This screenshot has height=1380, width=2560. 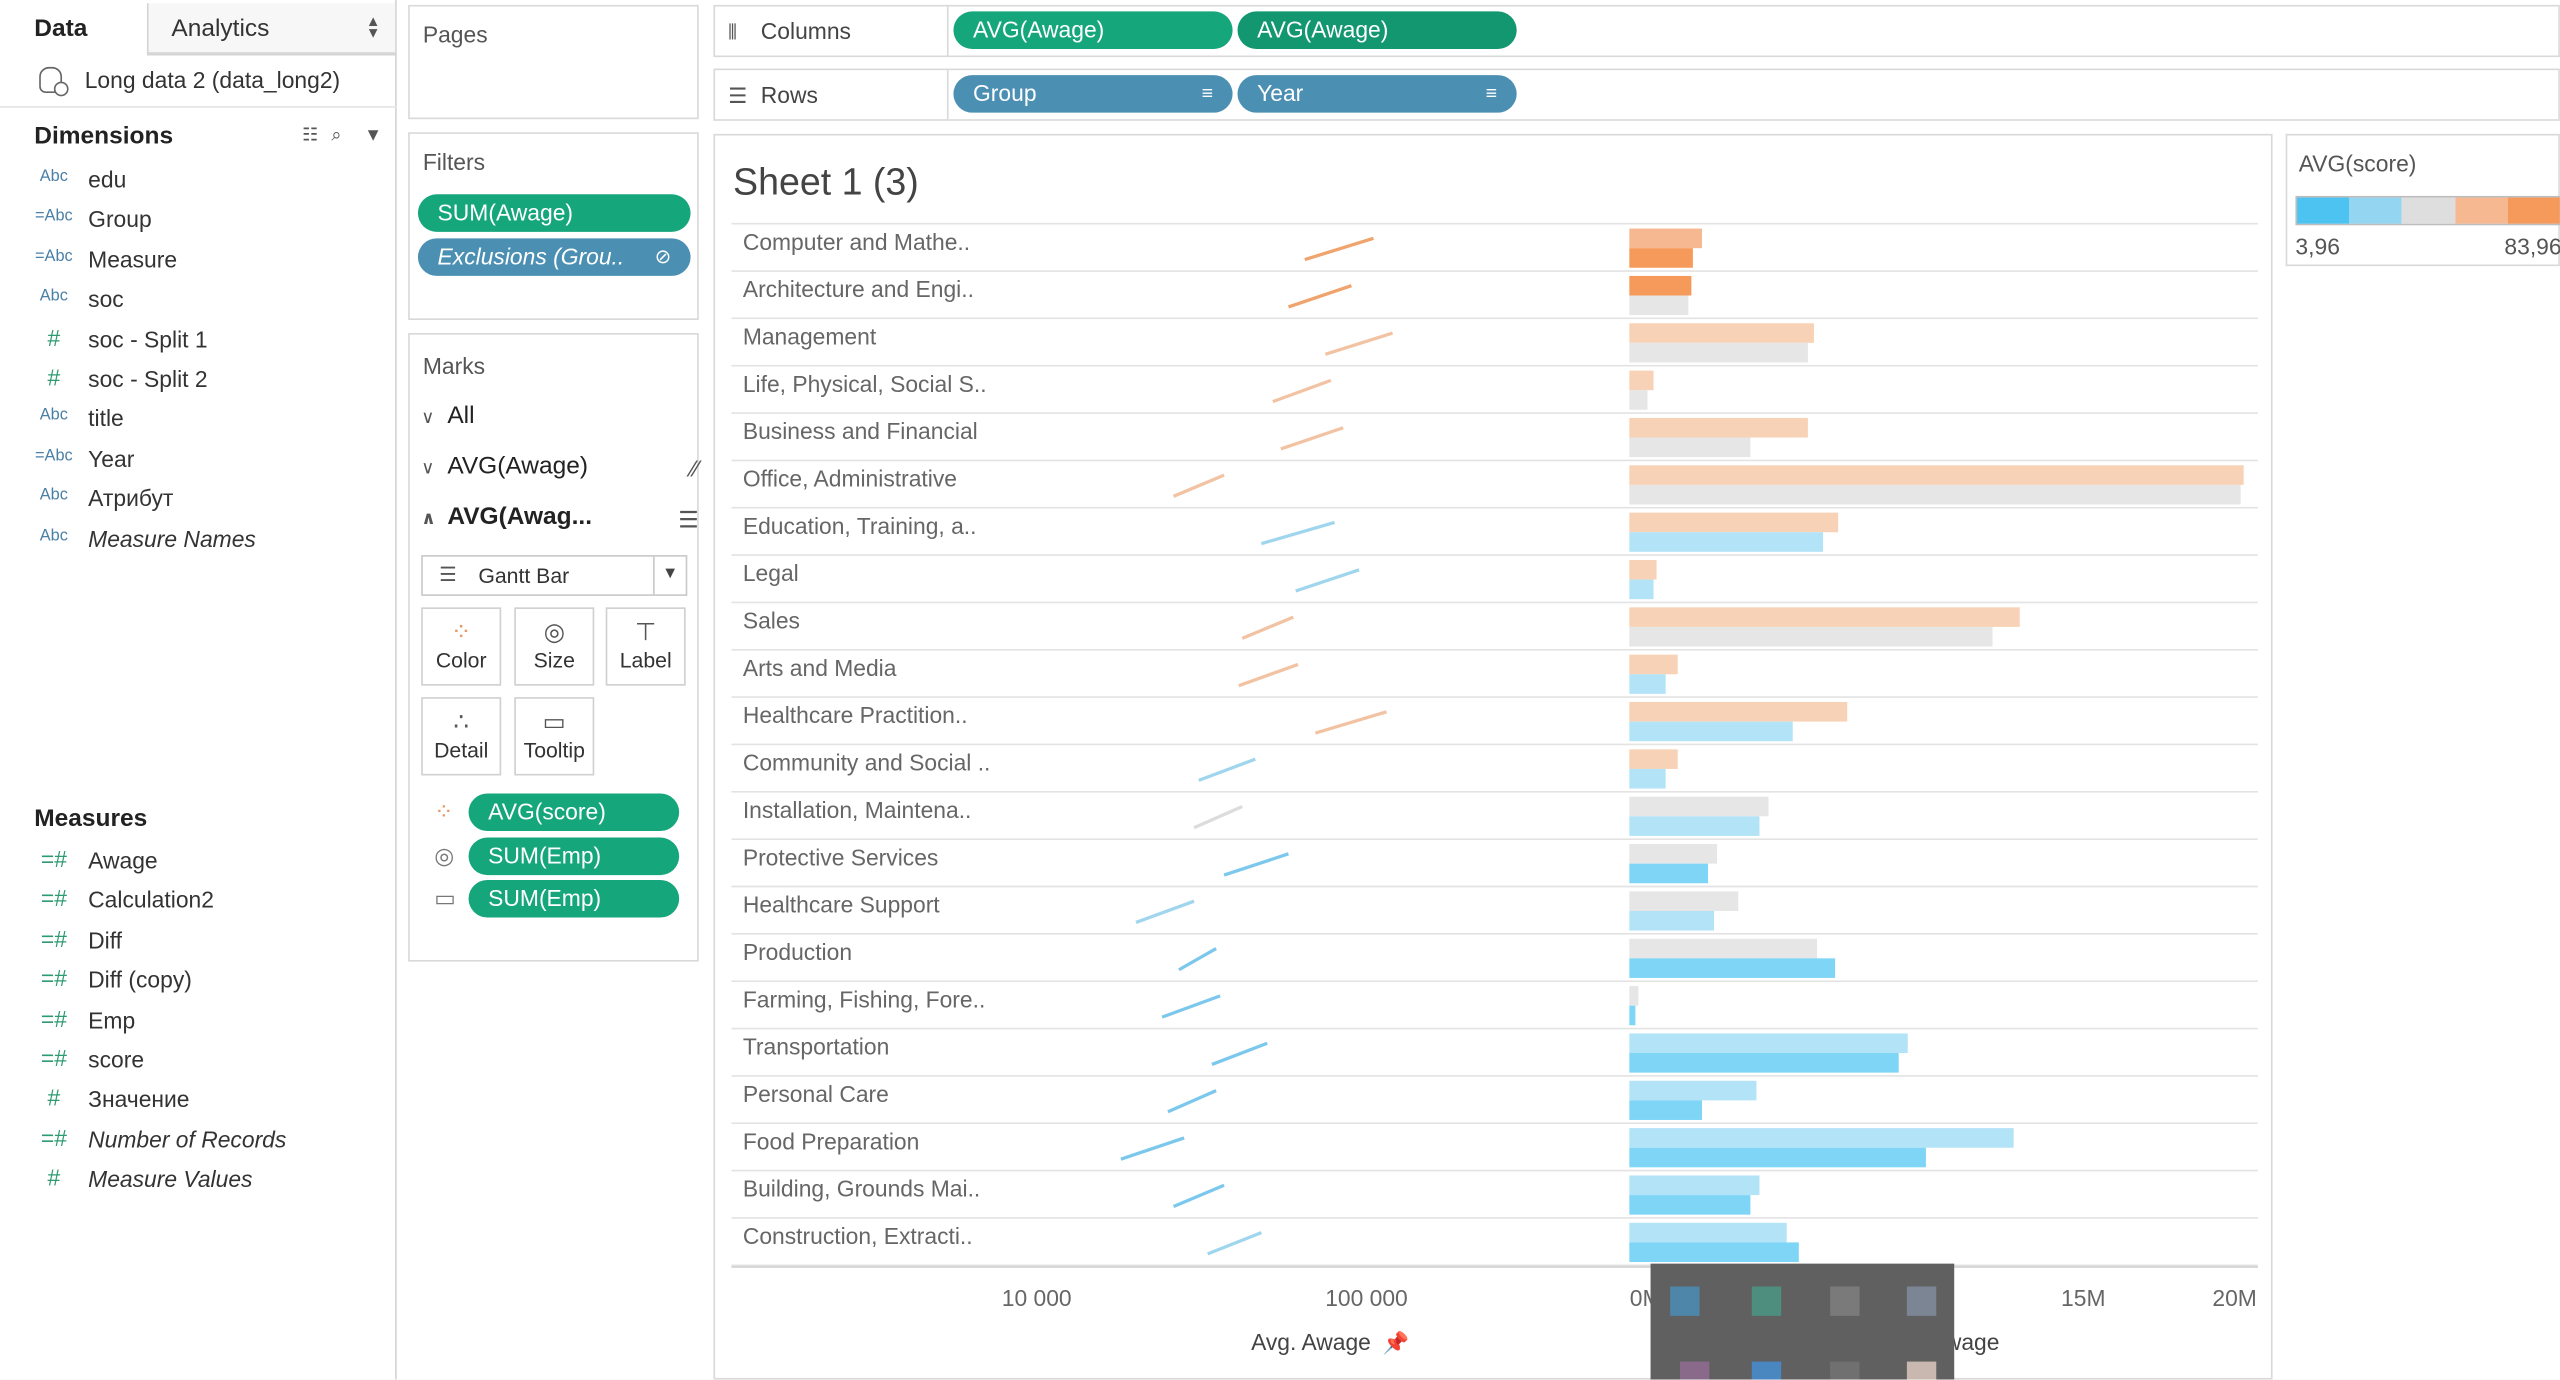 I want to click on rows-icon: ☰, so click(x=738, y=95).